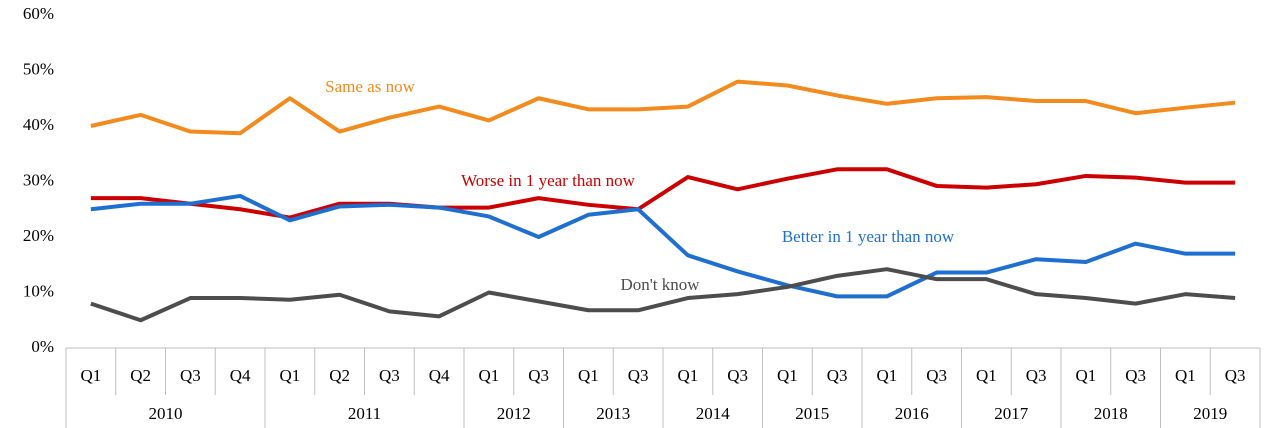 This screenshot has width=1269, height=428. Describe the element at coordinates (812, 413) in the screenshot. I see `x-group-label: 2015` at that location.